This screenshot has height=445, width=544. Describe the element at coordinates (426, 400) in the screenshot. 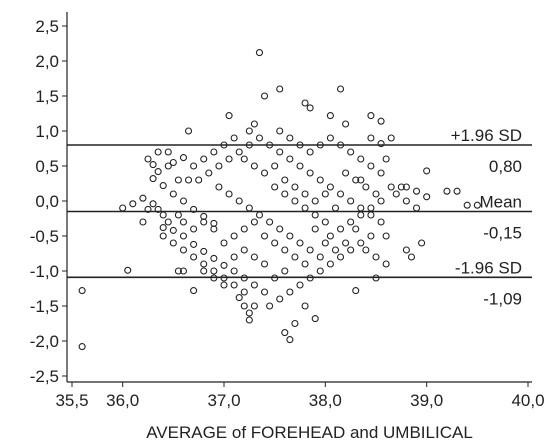

I see `x-tick-label: 39,0` at that location.